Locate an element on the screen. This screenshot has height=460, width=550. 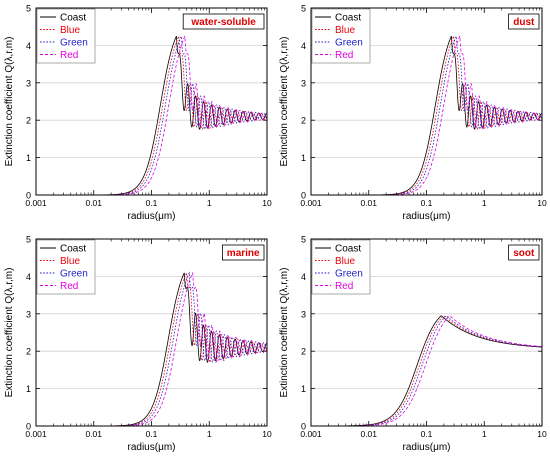
panel-label: marine is located at coordinates (243, 253).